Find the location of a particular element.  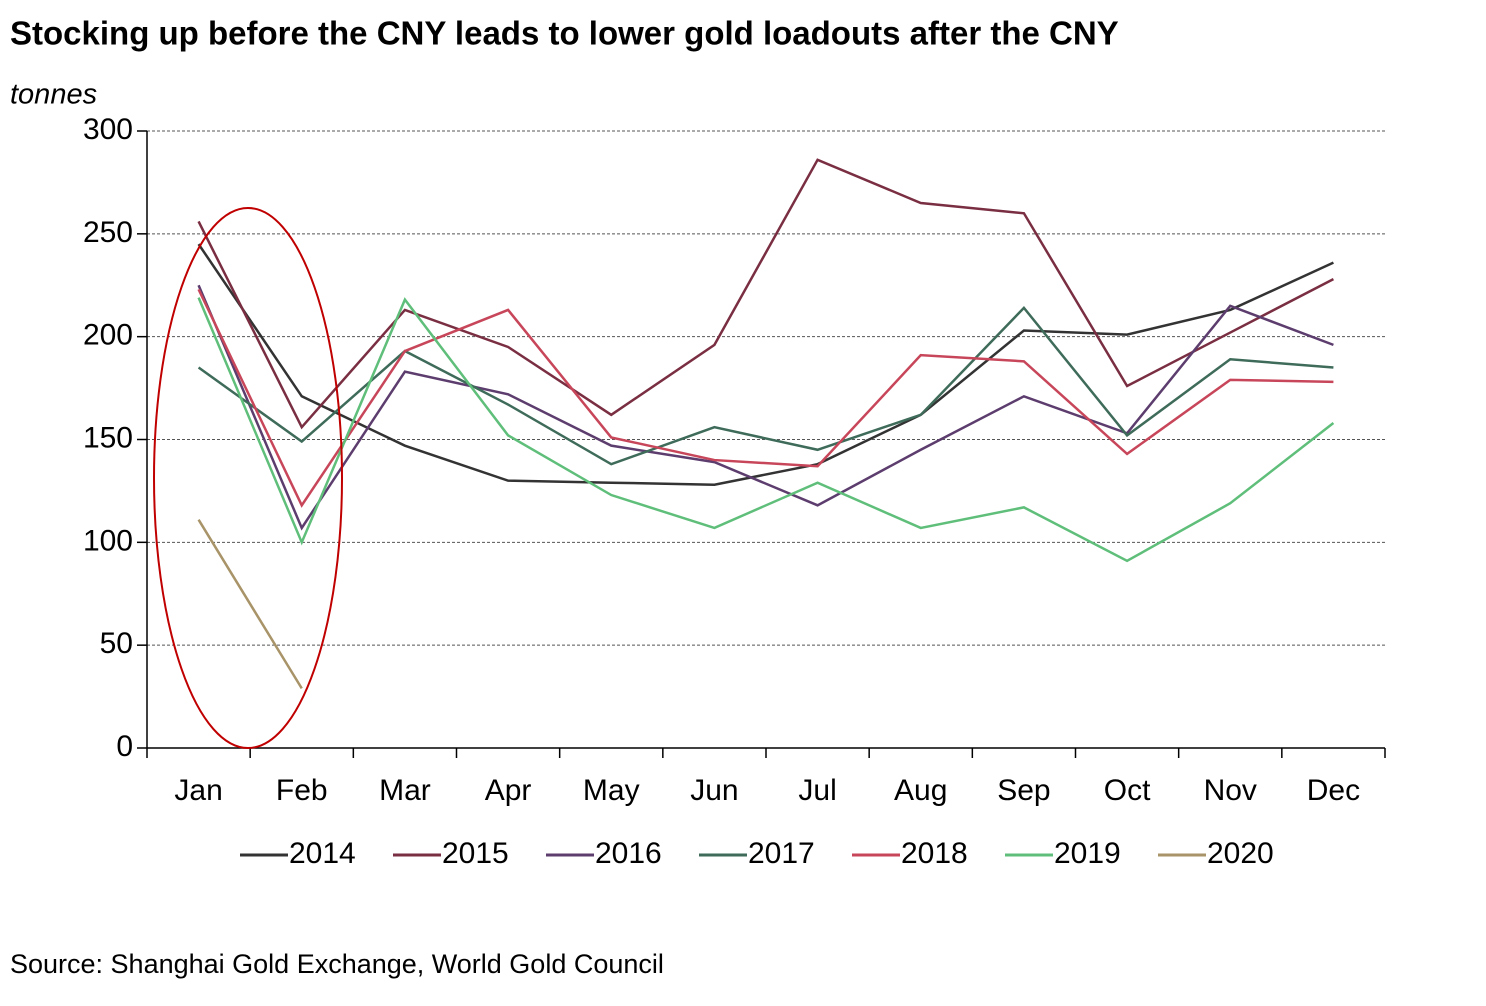

legend-label: 2017 is located at coordinates (781, 853).